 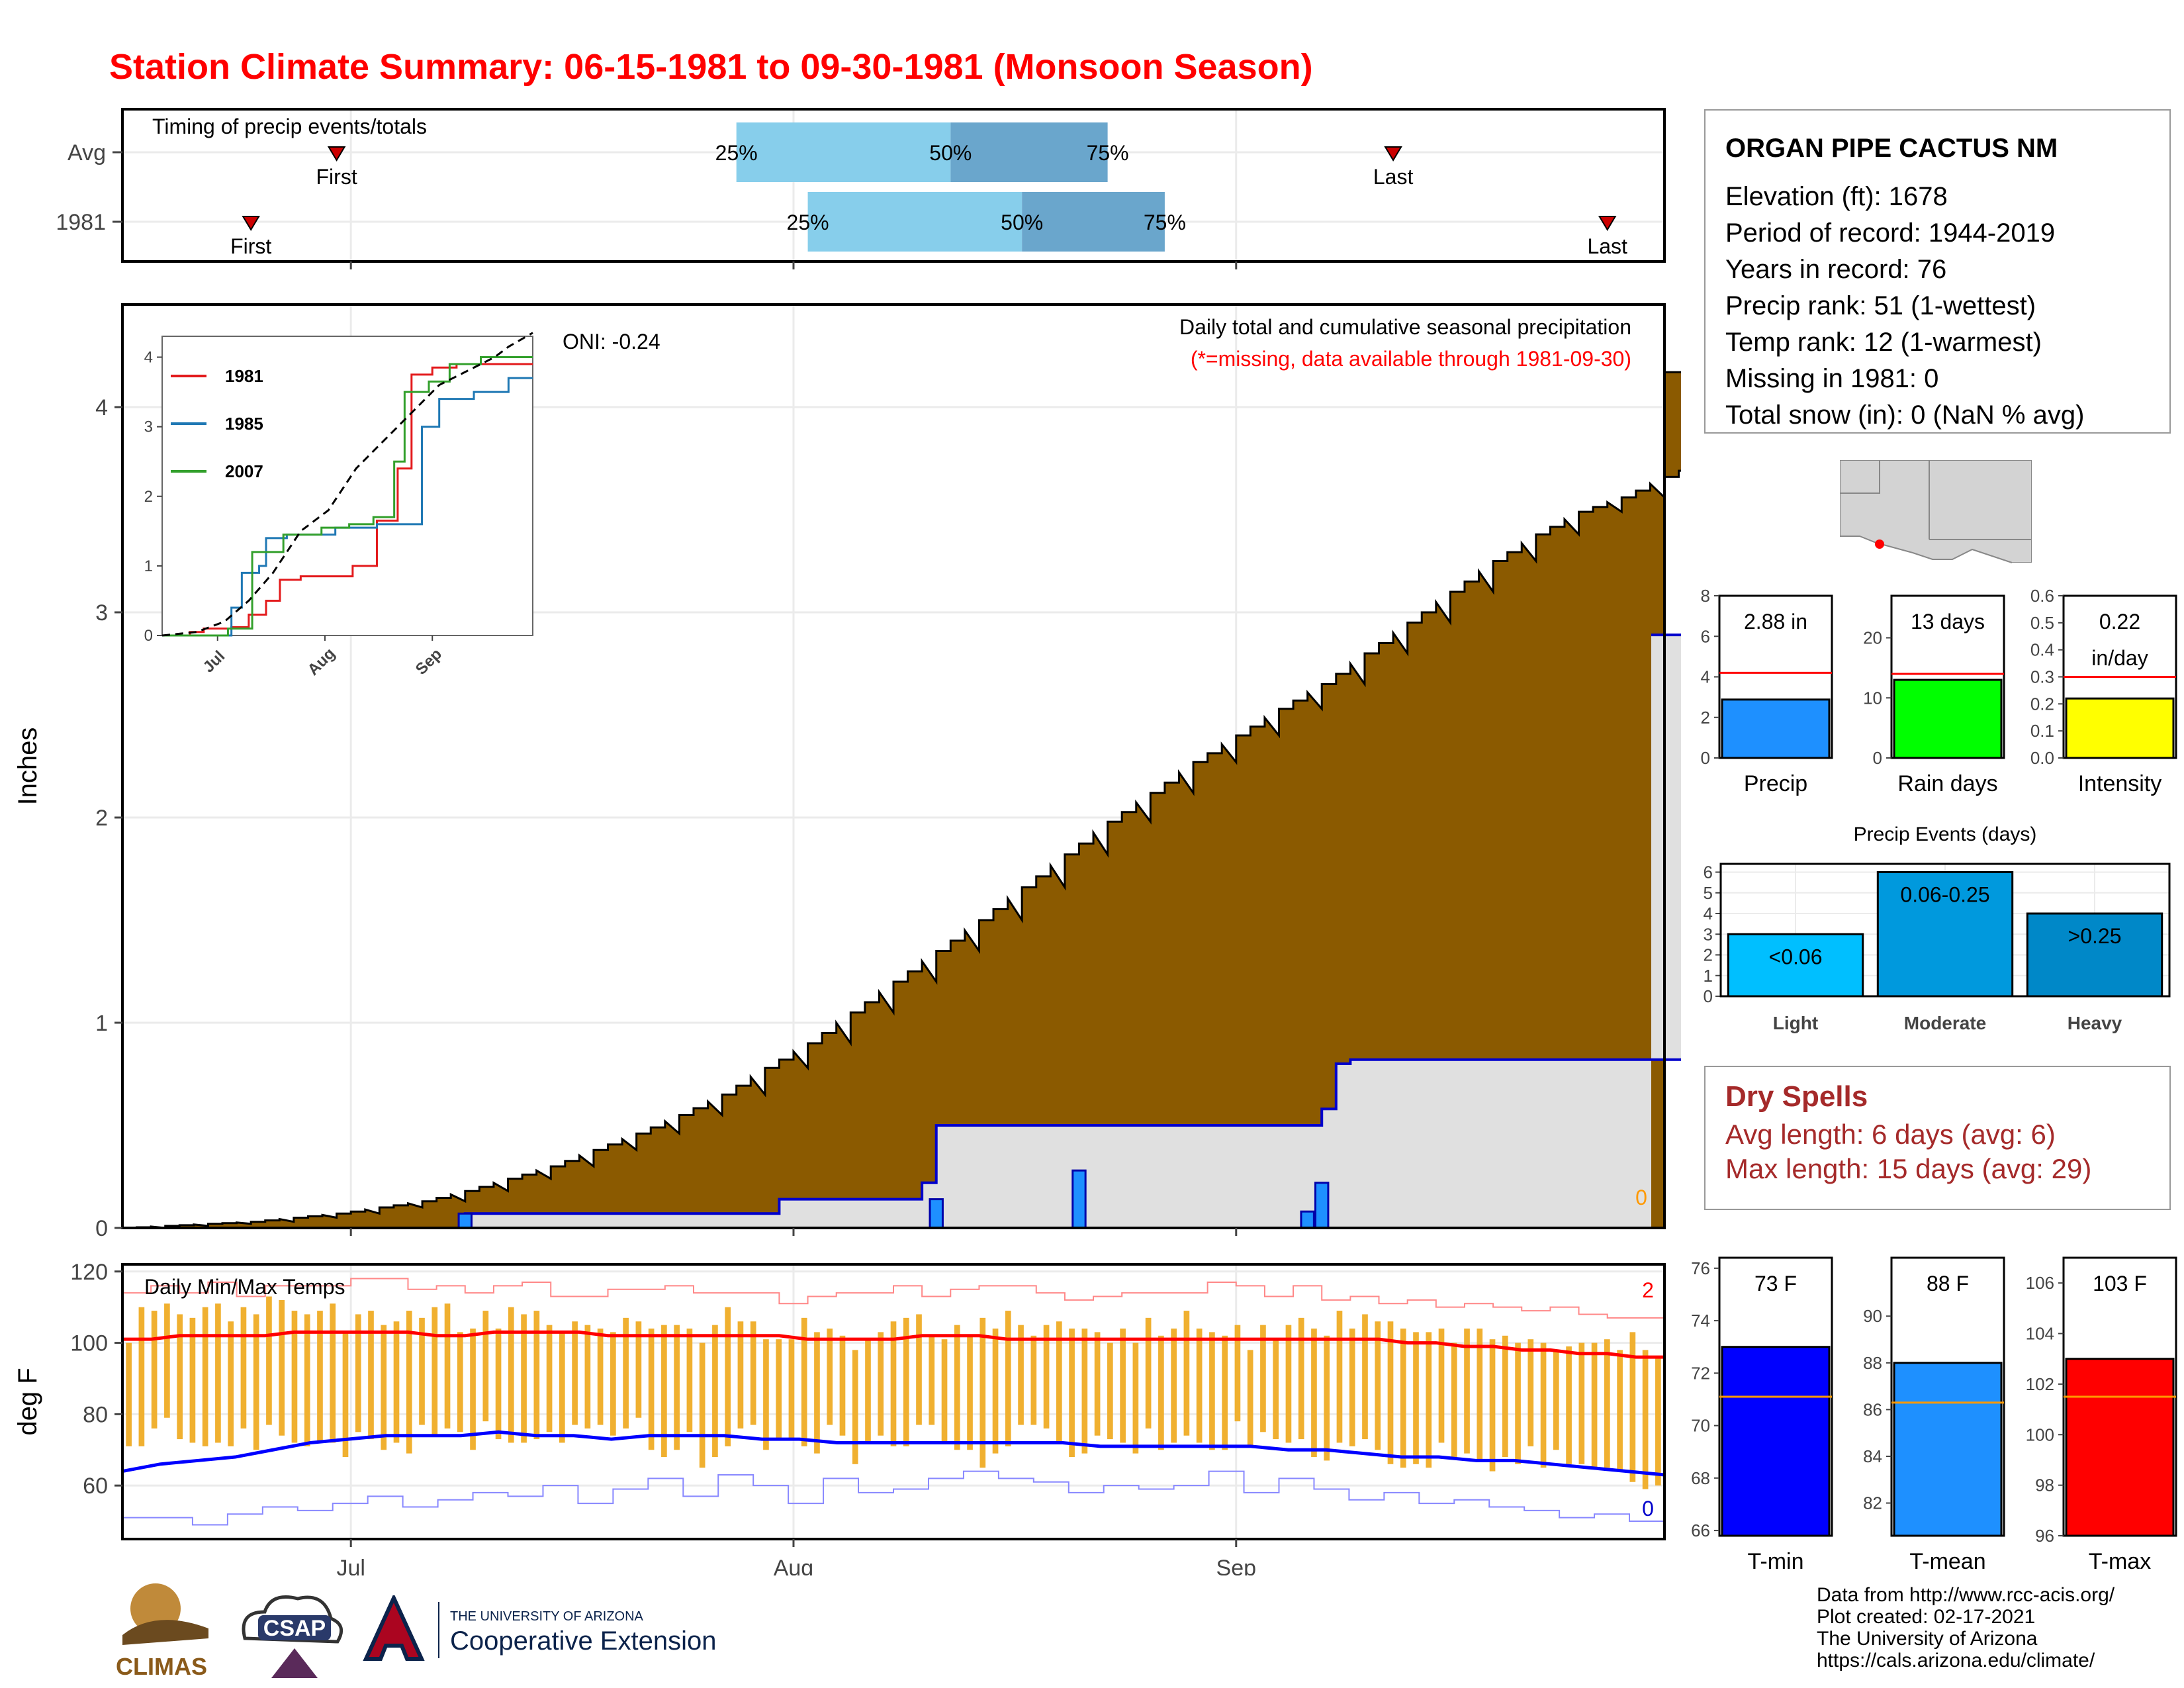 What do you see at coordinates (808, 222) in the screenshot?
I see `q25-label: 25%` at bounding box center [808, 222].